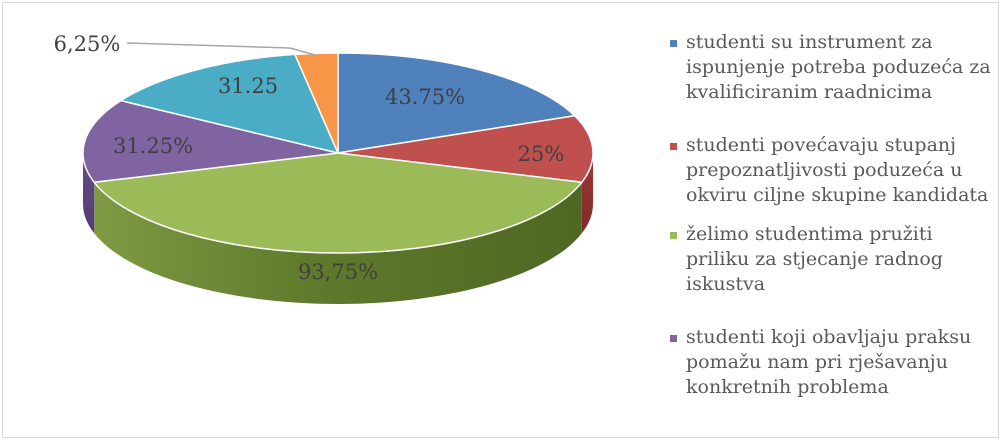 Image resolution: width=1002 pixels, height=441 pixels. What do you see at coordinates (425, 97) in the screenshot?
I see `slice-label: 43.75%` at bounding box center [425, 97].